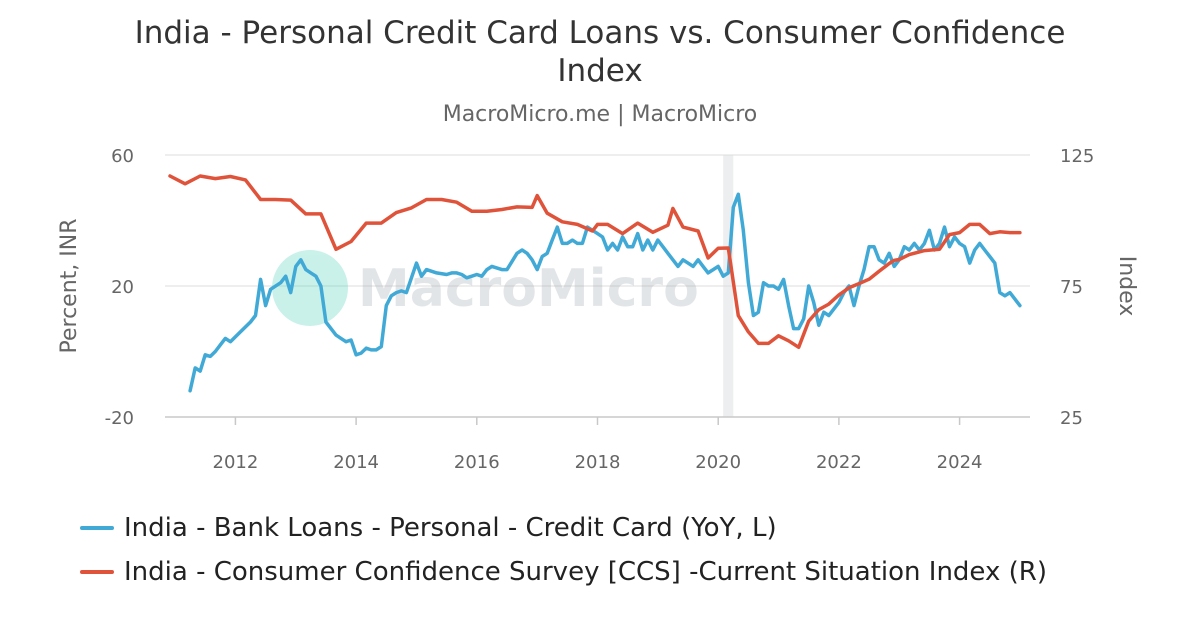  I want to click on left-tick-label-20: 20, so click(122, 287).